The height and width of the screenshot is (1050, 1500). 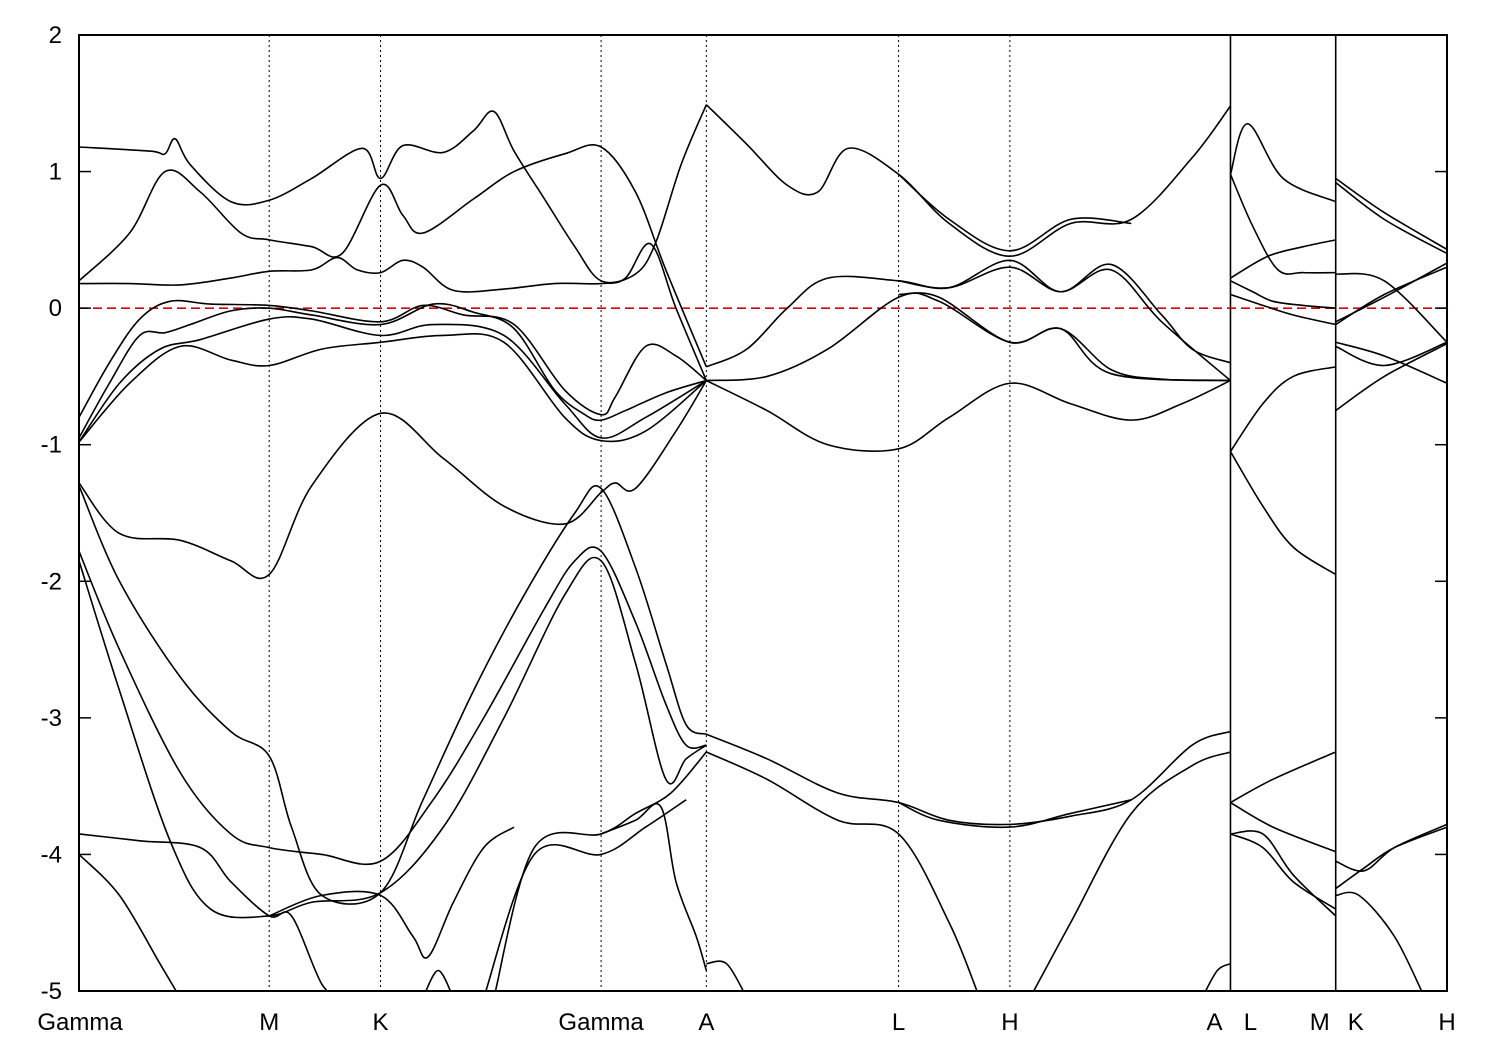 I want to click on x-axis-kpoint-labels: Gamma M K Gamma A L H A L M K H, so click(x=746, y=1022).